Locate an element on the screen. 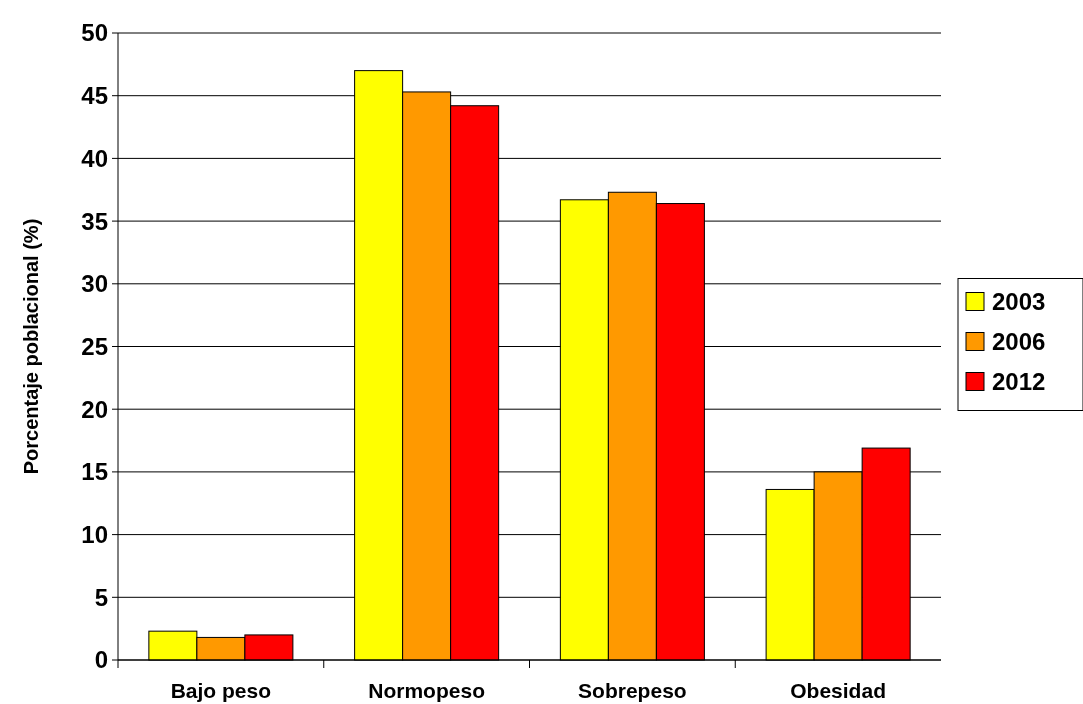 The image size is (1083, 704). y-tick-label: 25 is located at coordinates (94, 346).